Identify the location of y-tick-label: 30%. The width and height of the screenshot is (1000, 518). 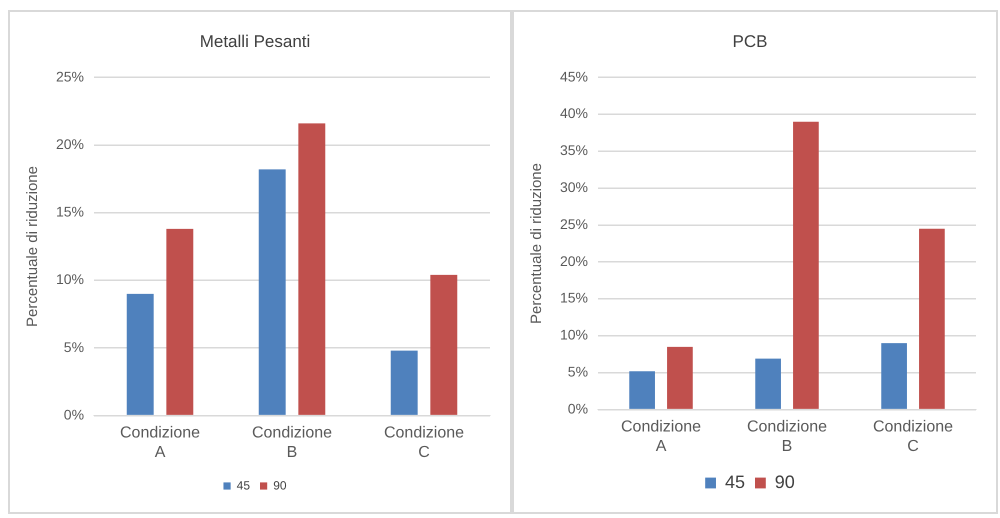
(574, 186).